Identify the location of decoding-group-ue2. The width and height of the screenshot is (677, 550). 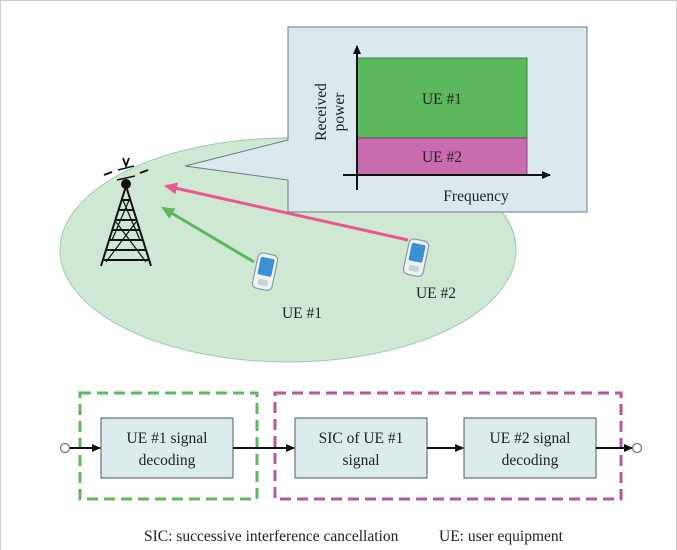
(448, 446).